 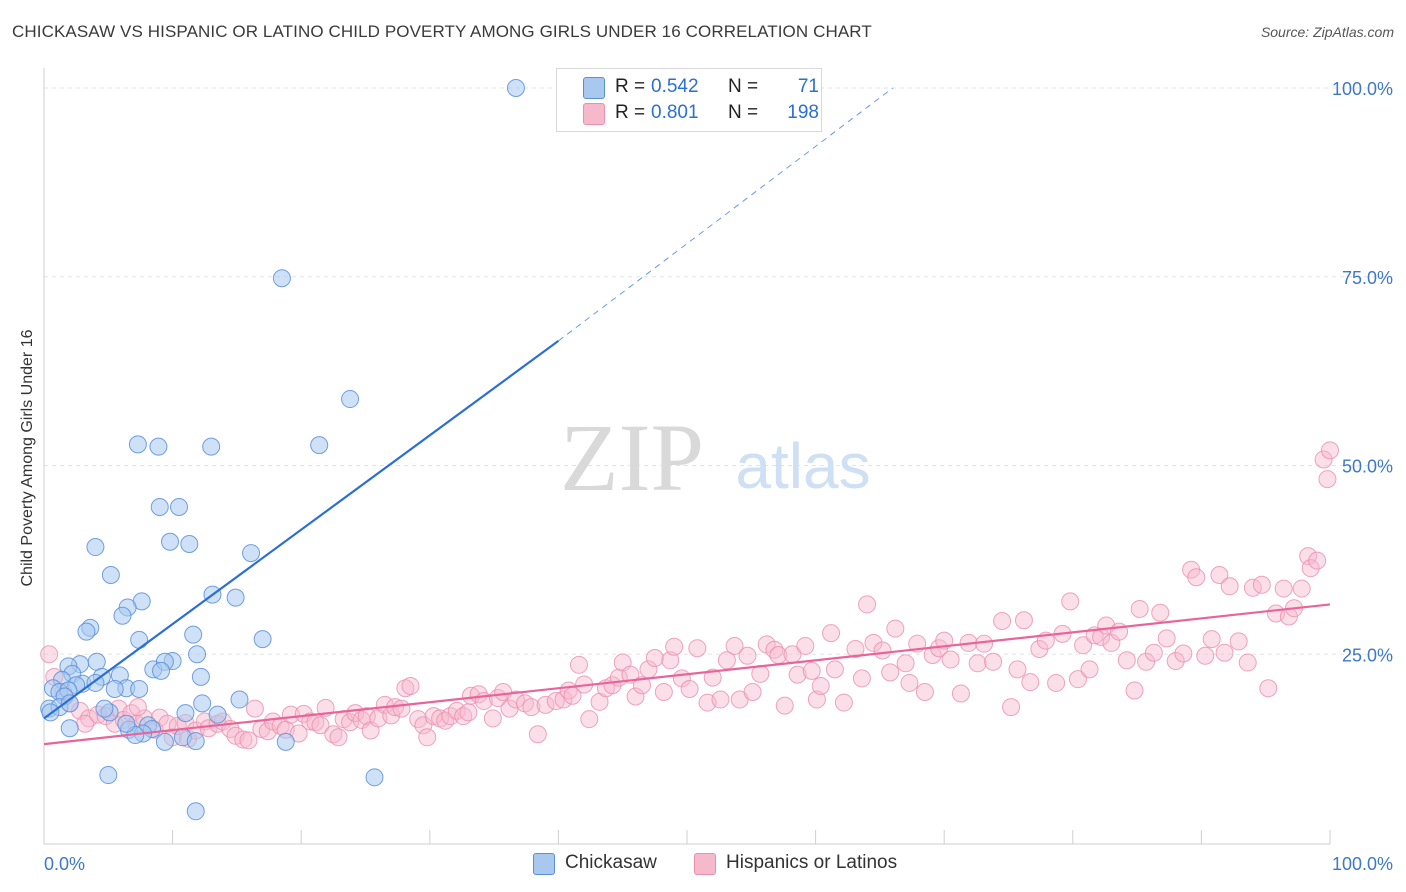 I want to click on legend-label-hispanic: Hispanics or Latinos, so click(x=812, y=862).